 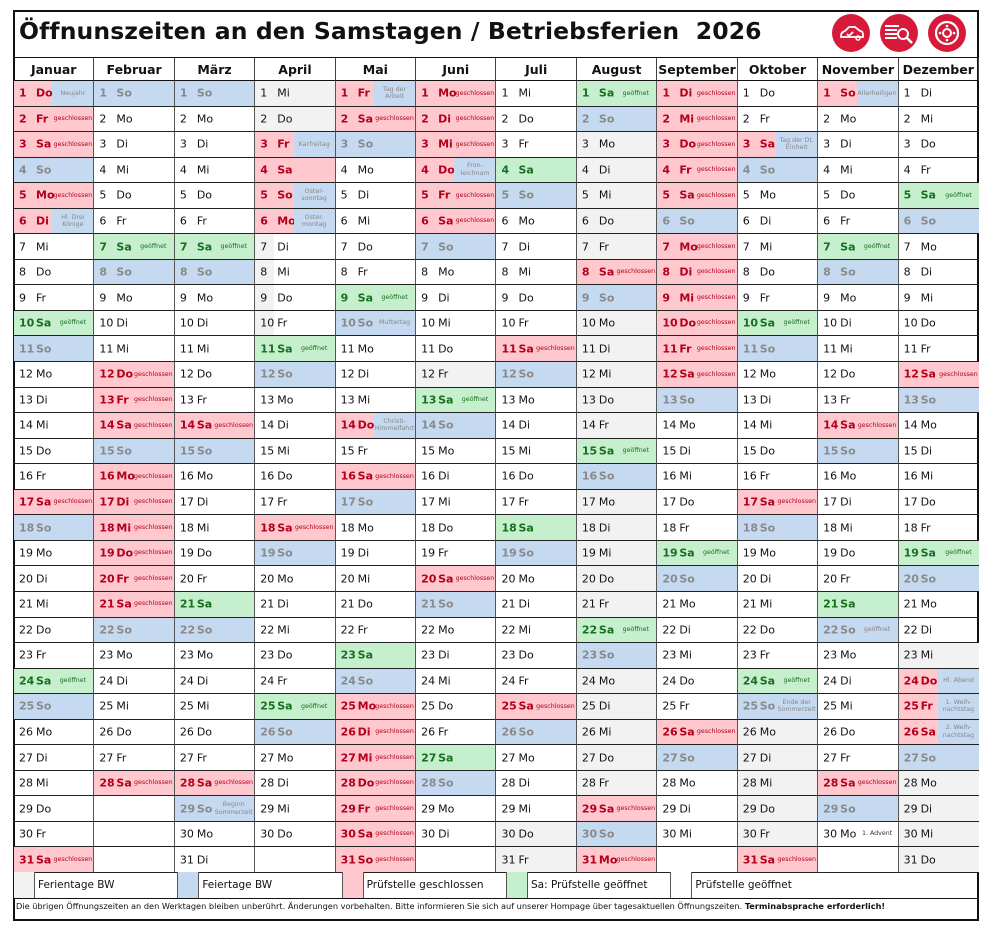 What do you see at coordinates (858, 604) in the screenshot?
I see `day-cell: 21 Sa` at bounding box center [858, 604].